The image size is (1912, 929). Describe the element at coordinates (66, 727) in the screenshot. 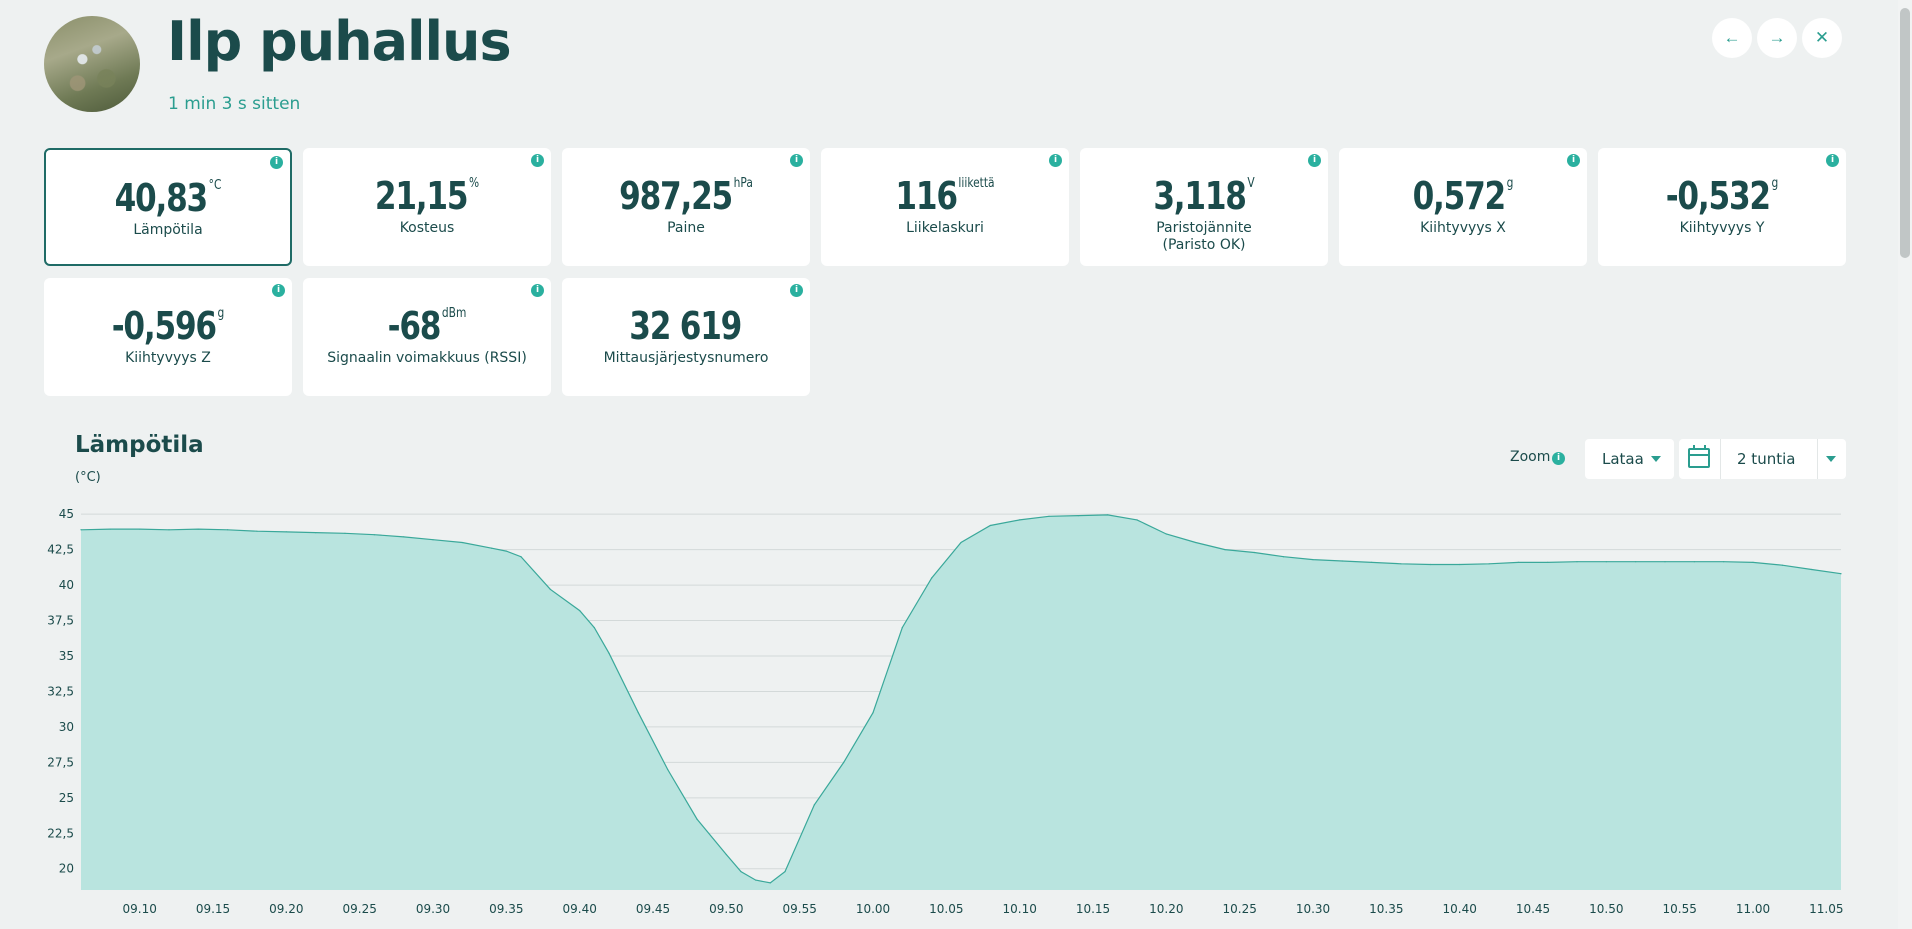

I see `y-tick-label: 30` at that location.